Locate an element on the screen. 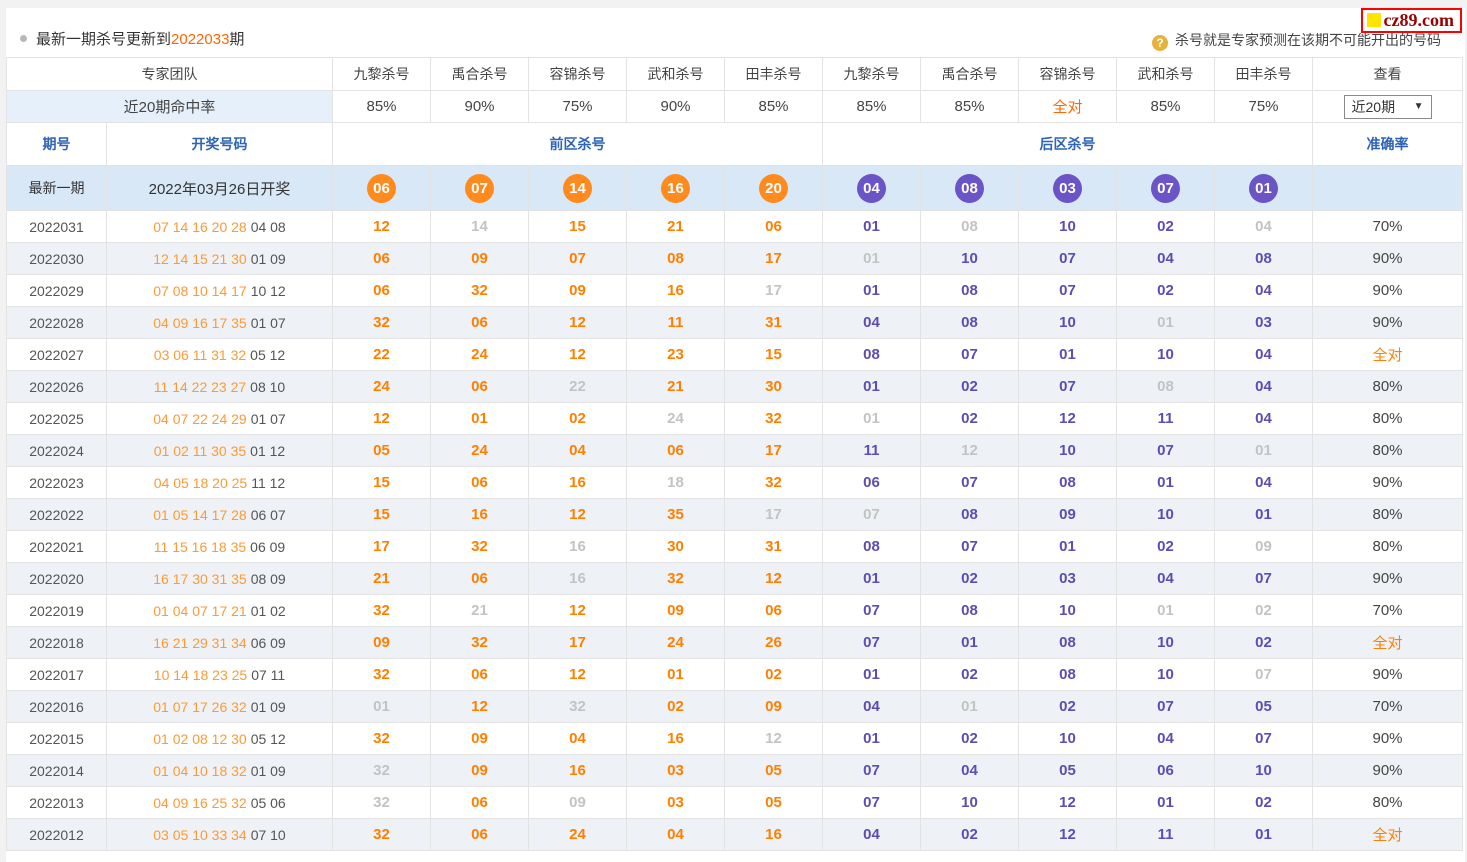 The width and height of the screenshot is (1467, 862). front-kill-number: 30 is located at coordinates (773, 386).